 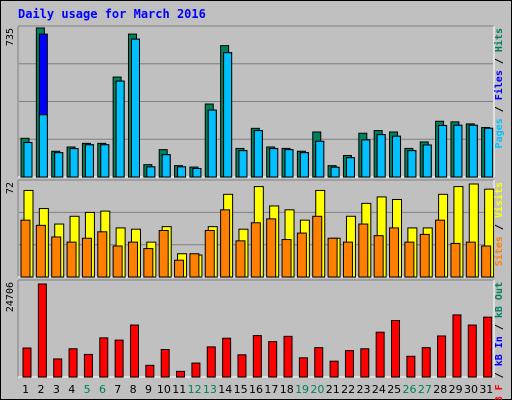 What do you see at coordinates (210, 389) in the screenshot?
I see `x-tick-label-day-13: 13` at bounding box center [210, 389].